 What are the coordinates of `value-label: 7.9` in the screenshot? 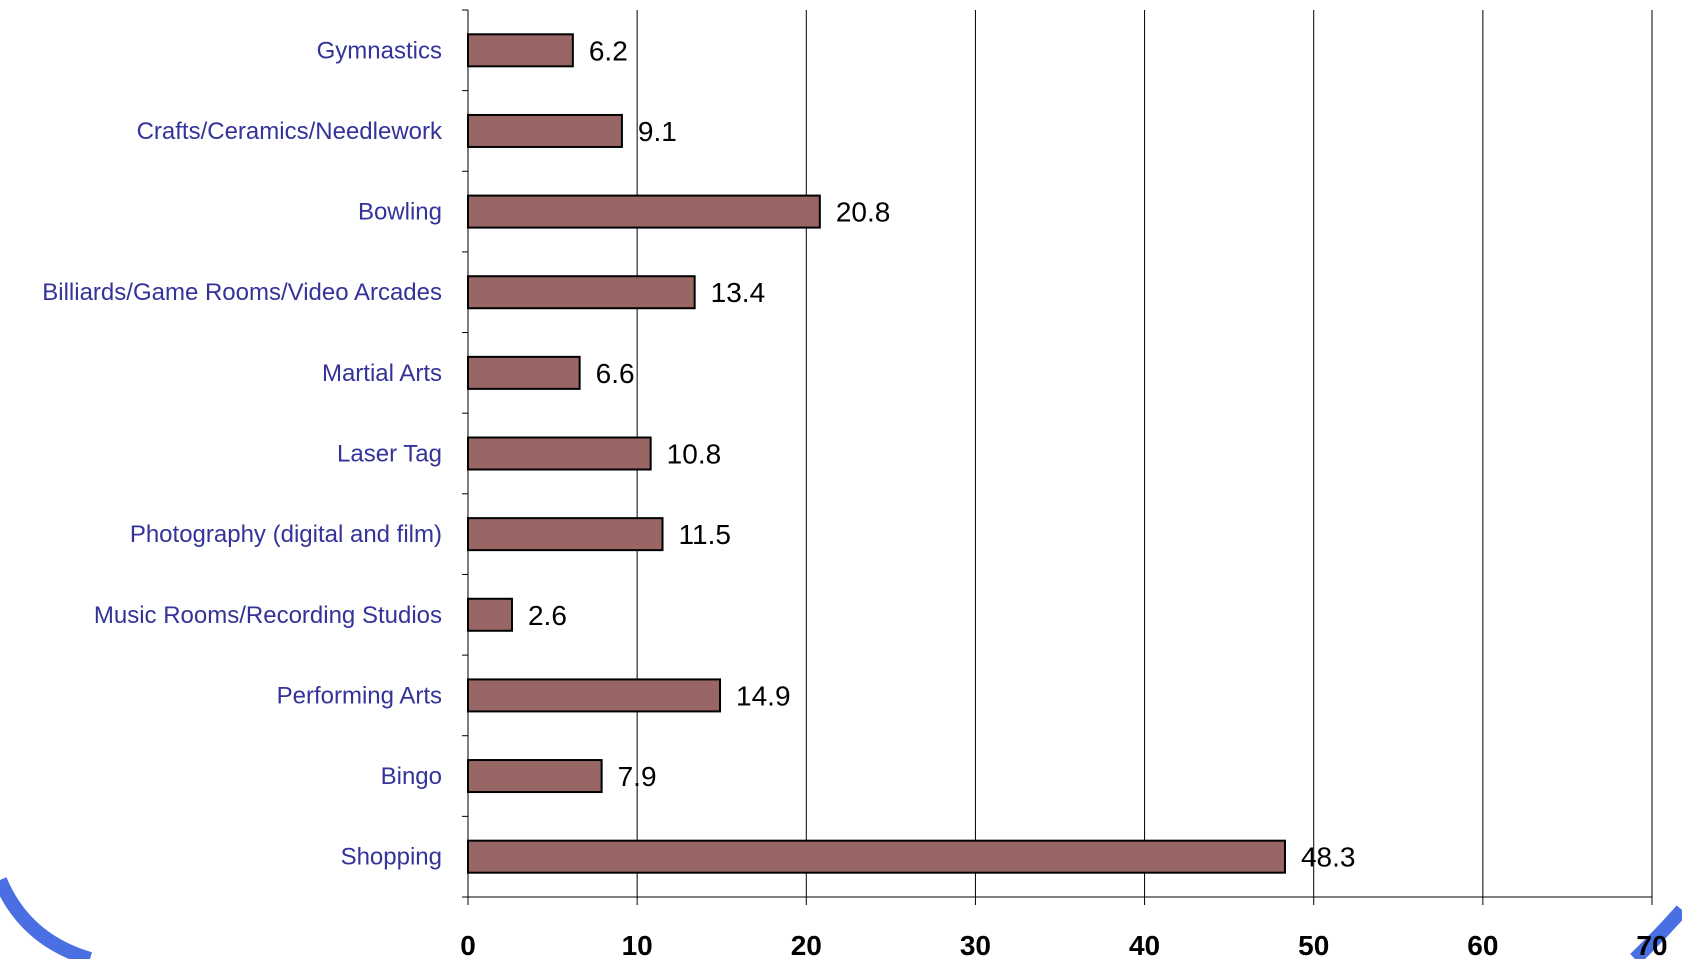 It's located at (637, 776).